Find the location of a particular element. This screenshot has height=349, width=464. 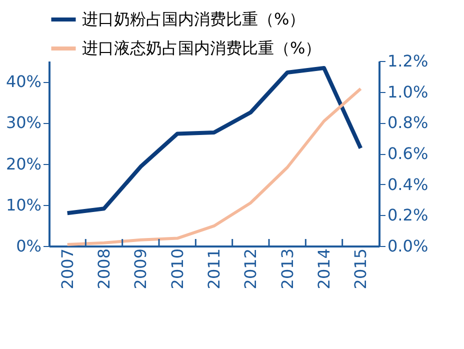

x-tick-label: 2012 is located at coordinates (250, 269).